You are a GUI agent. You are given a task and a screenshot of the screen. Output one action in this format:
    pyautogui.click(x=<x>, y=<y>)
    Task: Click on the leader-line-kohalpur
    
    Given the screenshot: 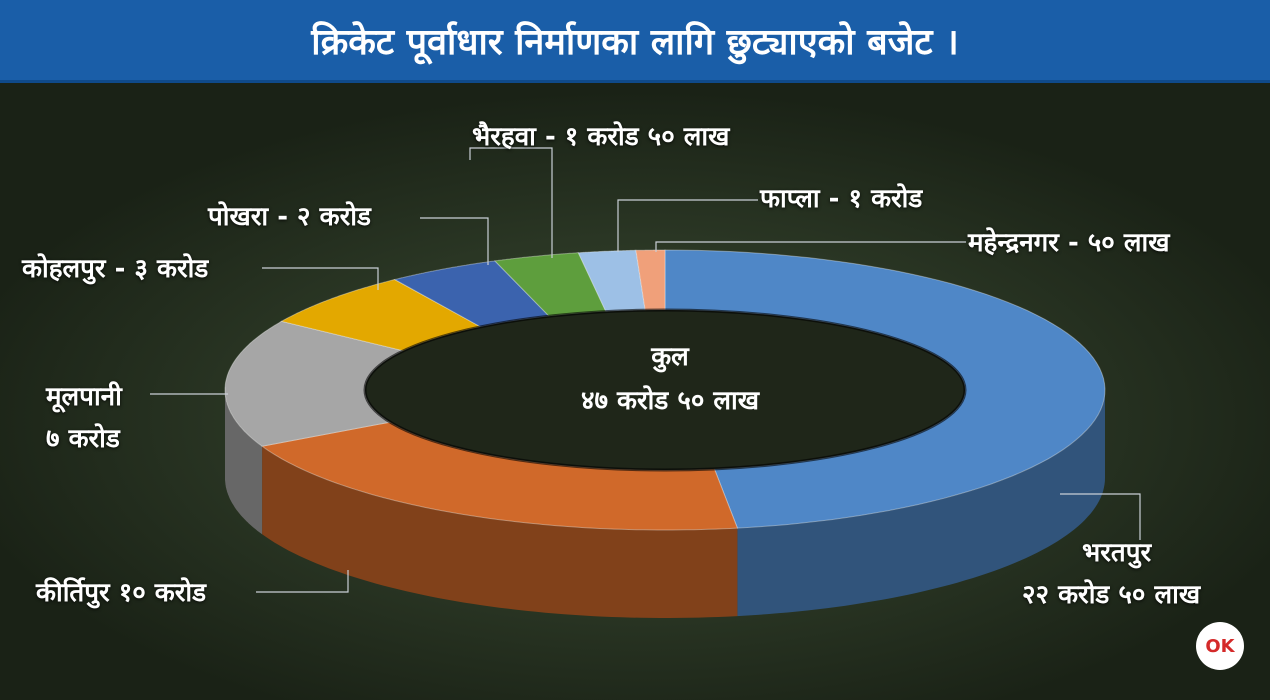 What is the action you would take?
    pyautogui.click(x=320, y=278)
    